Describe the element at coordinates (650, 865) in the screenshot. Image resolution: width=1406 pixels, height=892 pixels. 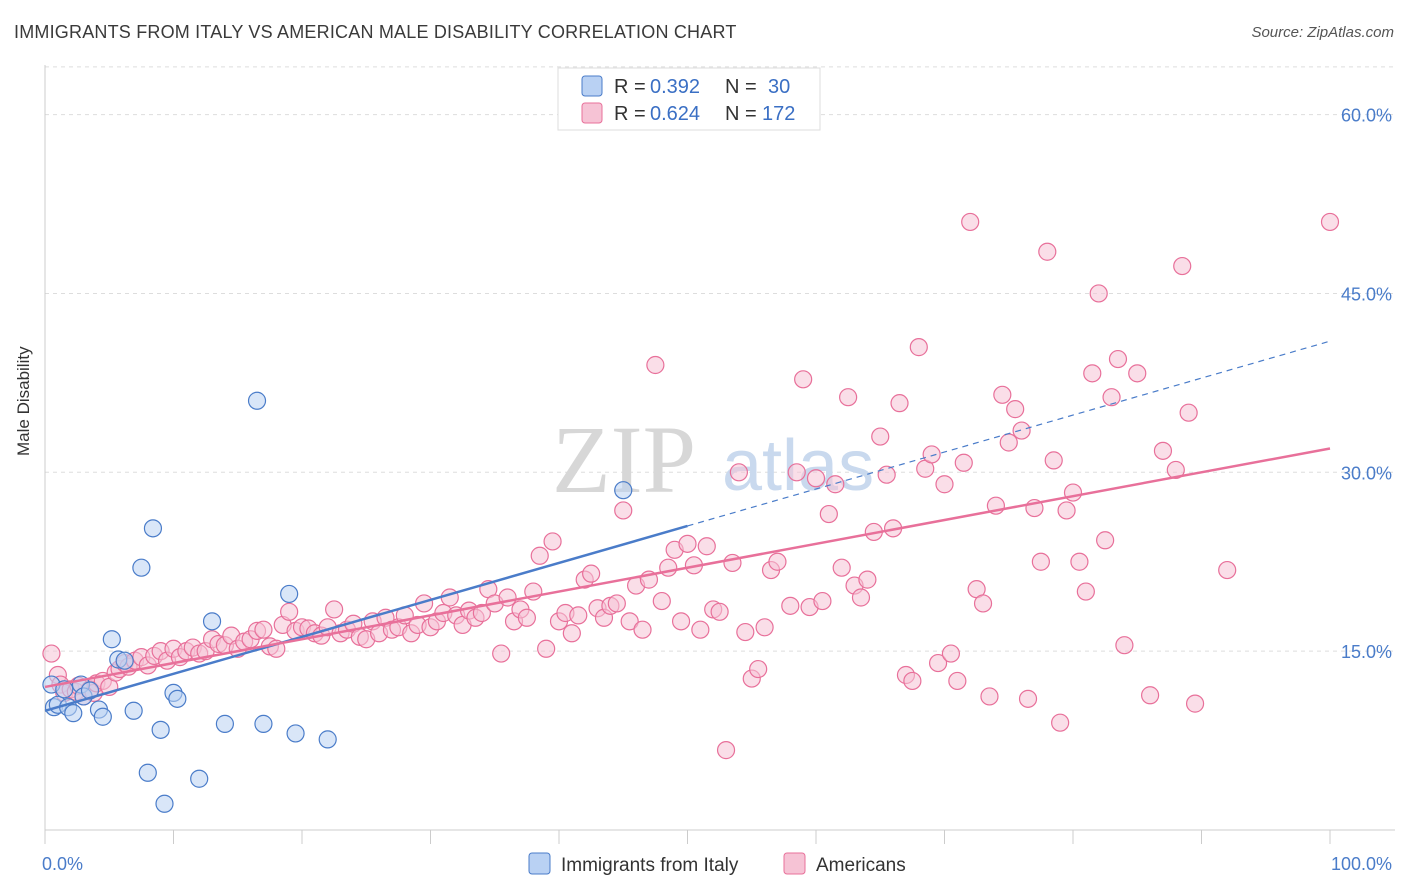
I see `bottom-legend-label-italy: Immigrants from Italy` at that location.